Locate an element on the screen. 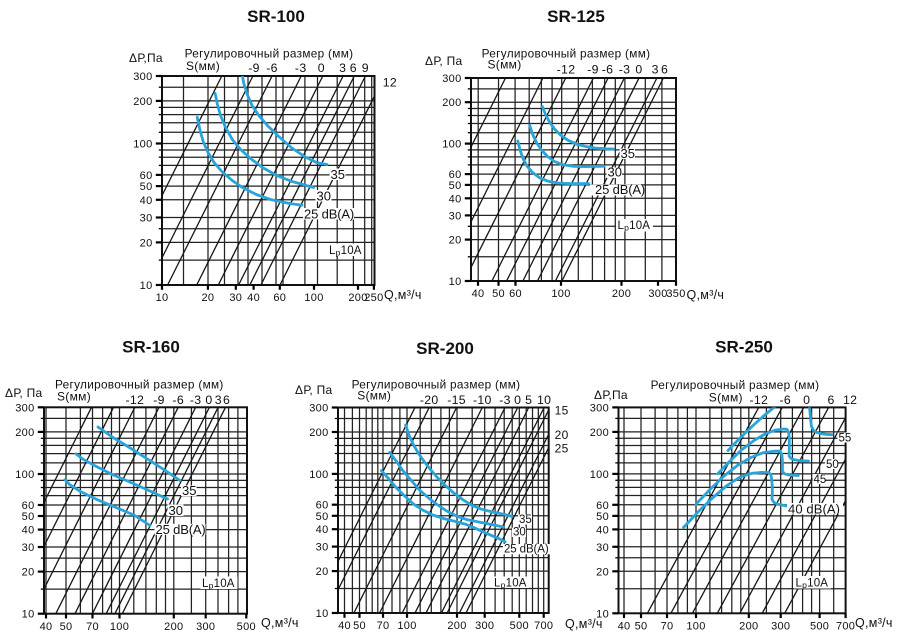 The width and height of the screenshot is (900, 639). svg-text: 15 is located at coordinates (562, 411).